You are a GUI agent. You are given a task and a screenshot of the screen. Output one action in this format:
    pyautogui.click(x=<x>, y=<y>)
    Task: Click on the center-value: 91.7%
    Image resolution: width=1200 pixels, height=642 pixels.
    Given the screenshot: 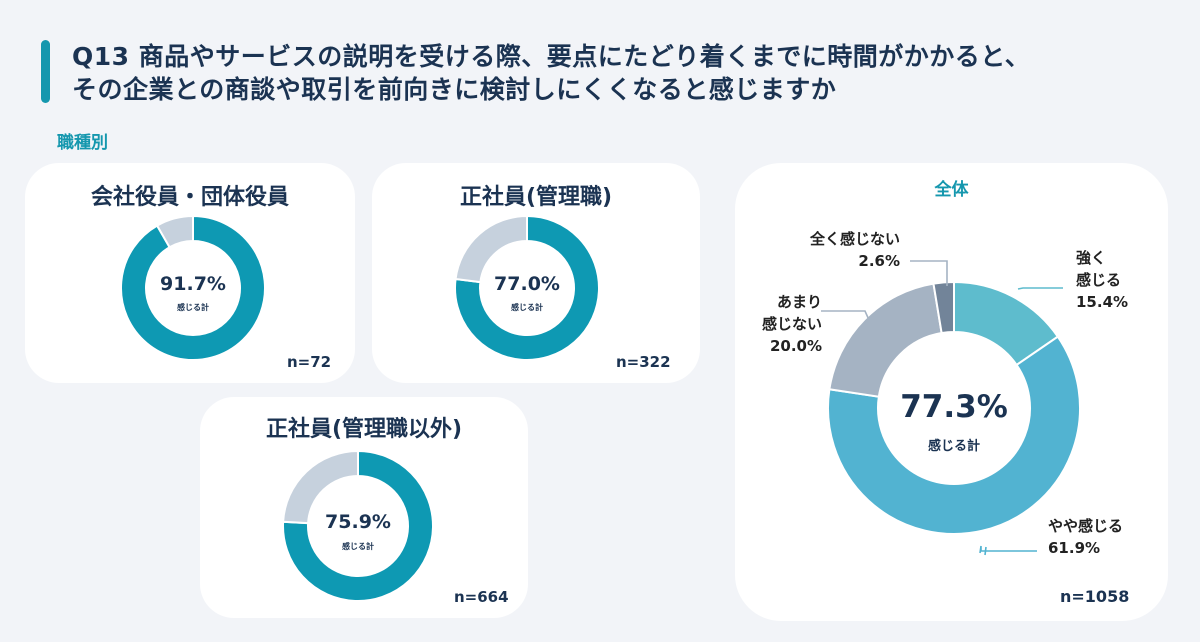 What is the action you would take?
    pyautogui.click(x=193, y=284)
    